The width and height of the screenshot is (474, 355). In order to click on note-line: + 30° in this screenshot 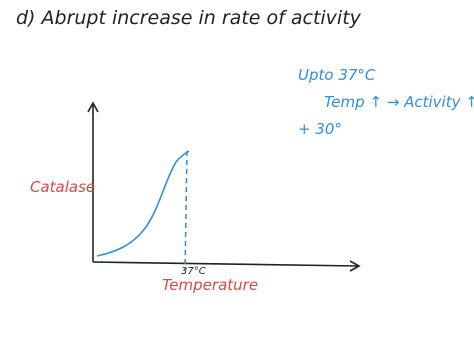, I will do `click(320, 129)`.